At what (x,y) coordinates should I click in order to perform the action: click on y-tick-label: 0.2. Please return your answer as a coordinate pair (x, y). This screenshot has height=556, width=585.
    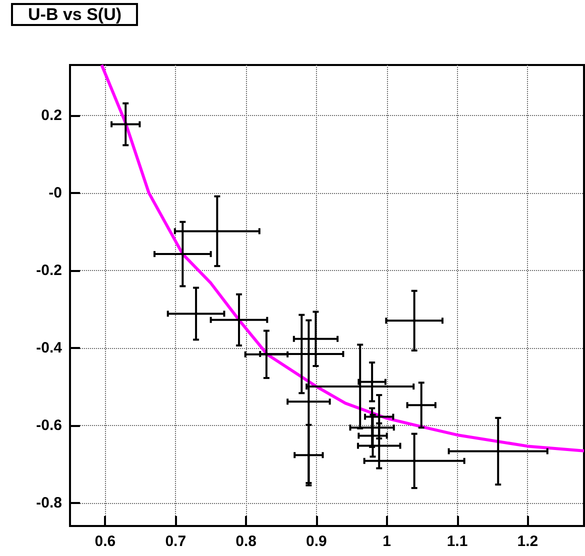
    Looking at the image, I should click on (51, 115).